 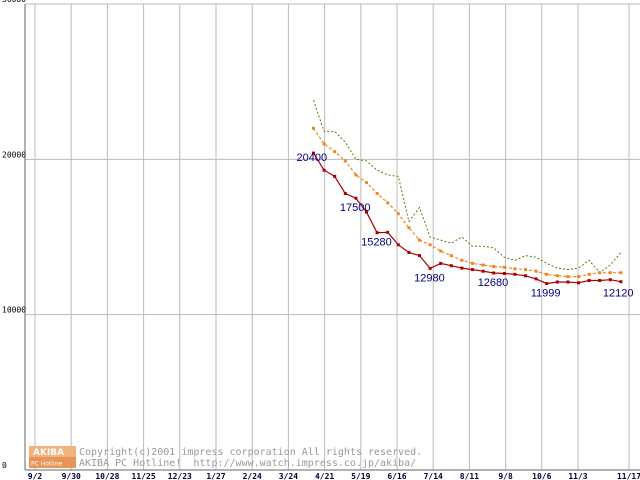 I want to click on x-tick-label: 12/23, so click(x=180, y=476).